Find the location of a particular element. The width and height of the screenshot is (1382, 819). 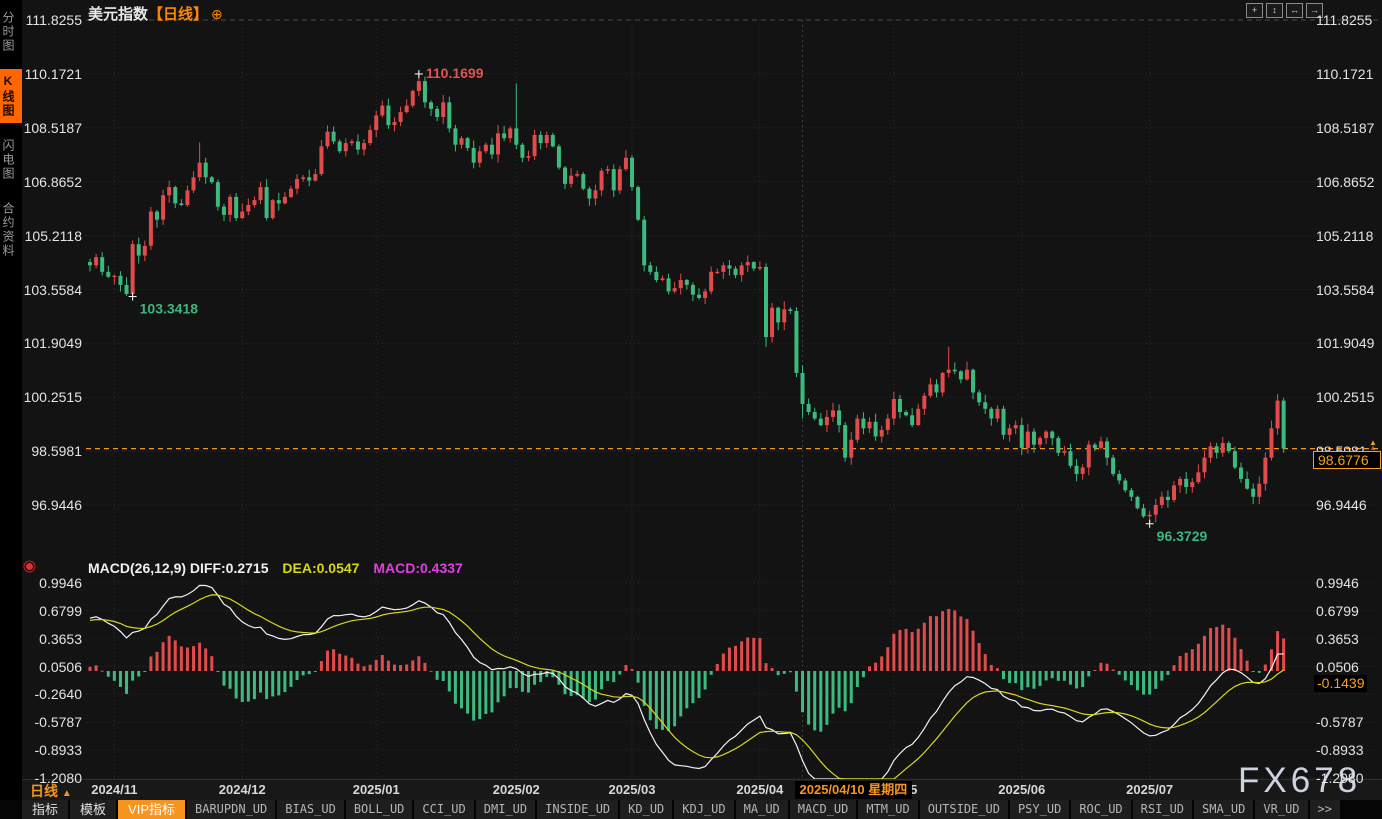

macd-diff-readout: MACD(26,12,9) DIFF:0.2715 is located at coordinates (178, 568).